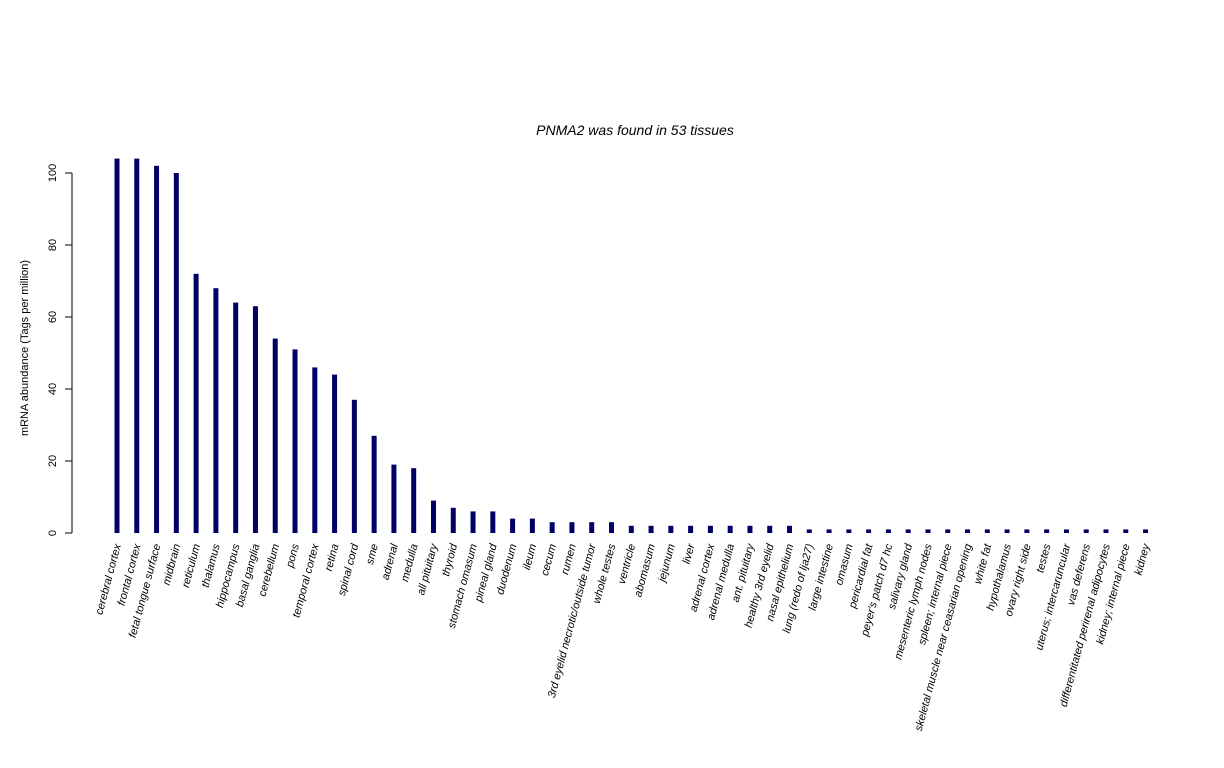 This screenshot has width=1224, height=768. I want to click on category-label: sme, so click(372, 554).